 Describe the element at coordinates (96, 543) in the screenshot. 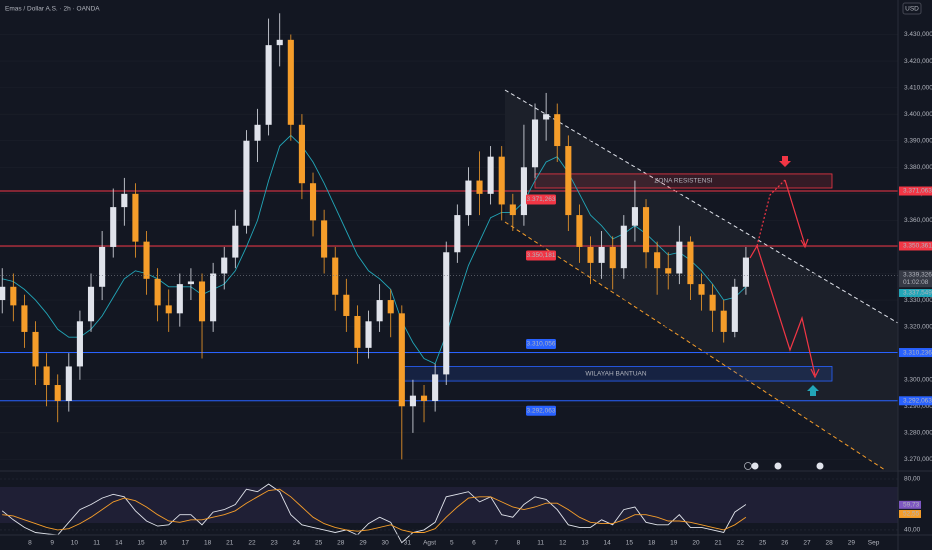

I see `x-tick-label: 11` at that location.